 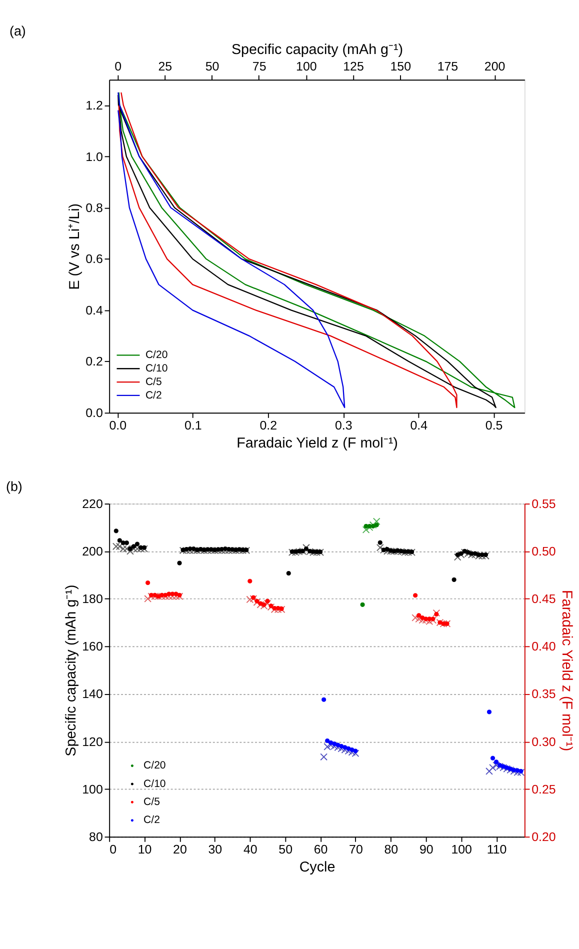 I want to click on x2-tick-label: 100, so click(x=306, y=67).